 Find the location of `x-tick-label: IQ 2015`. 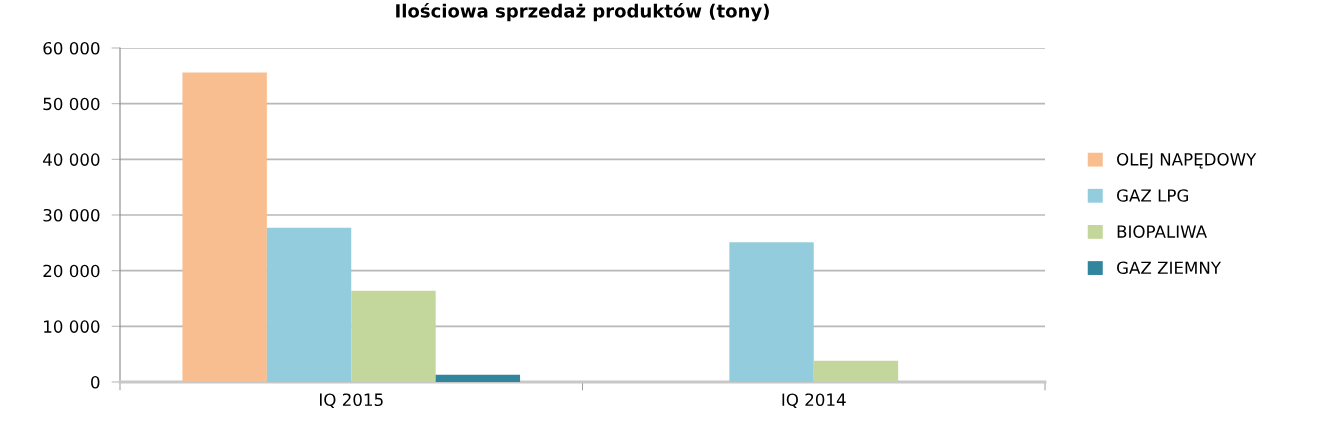

x-tick-label: IQ 2015 is located at coordinates (351, 400).